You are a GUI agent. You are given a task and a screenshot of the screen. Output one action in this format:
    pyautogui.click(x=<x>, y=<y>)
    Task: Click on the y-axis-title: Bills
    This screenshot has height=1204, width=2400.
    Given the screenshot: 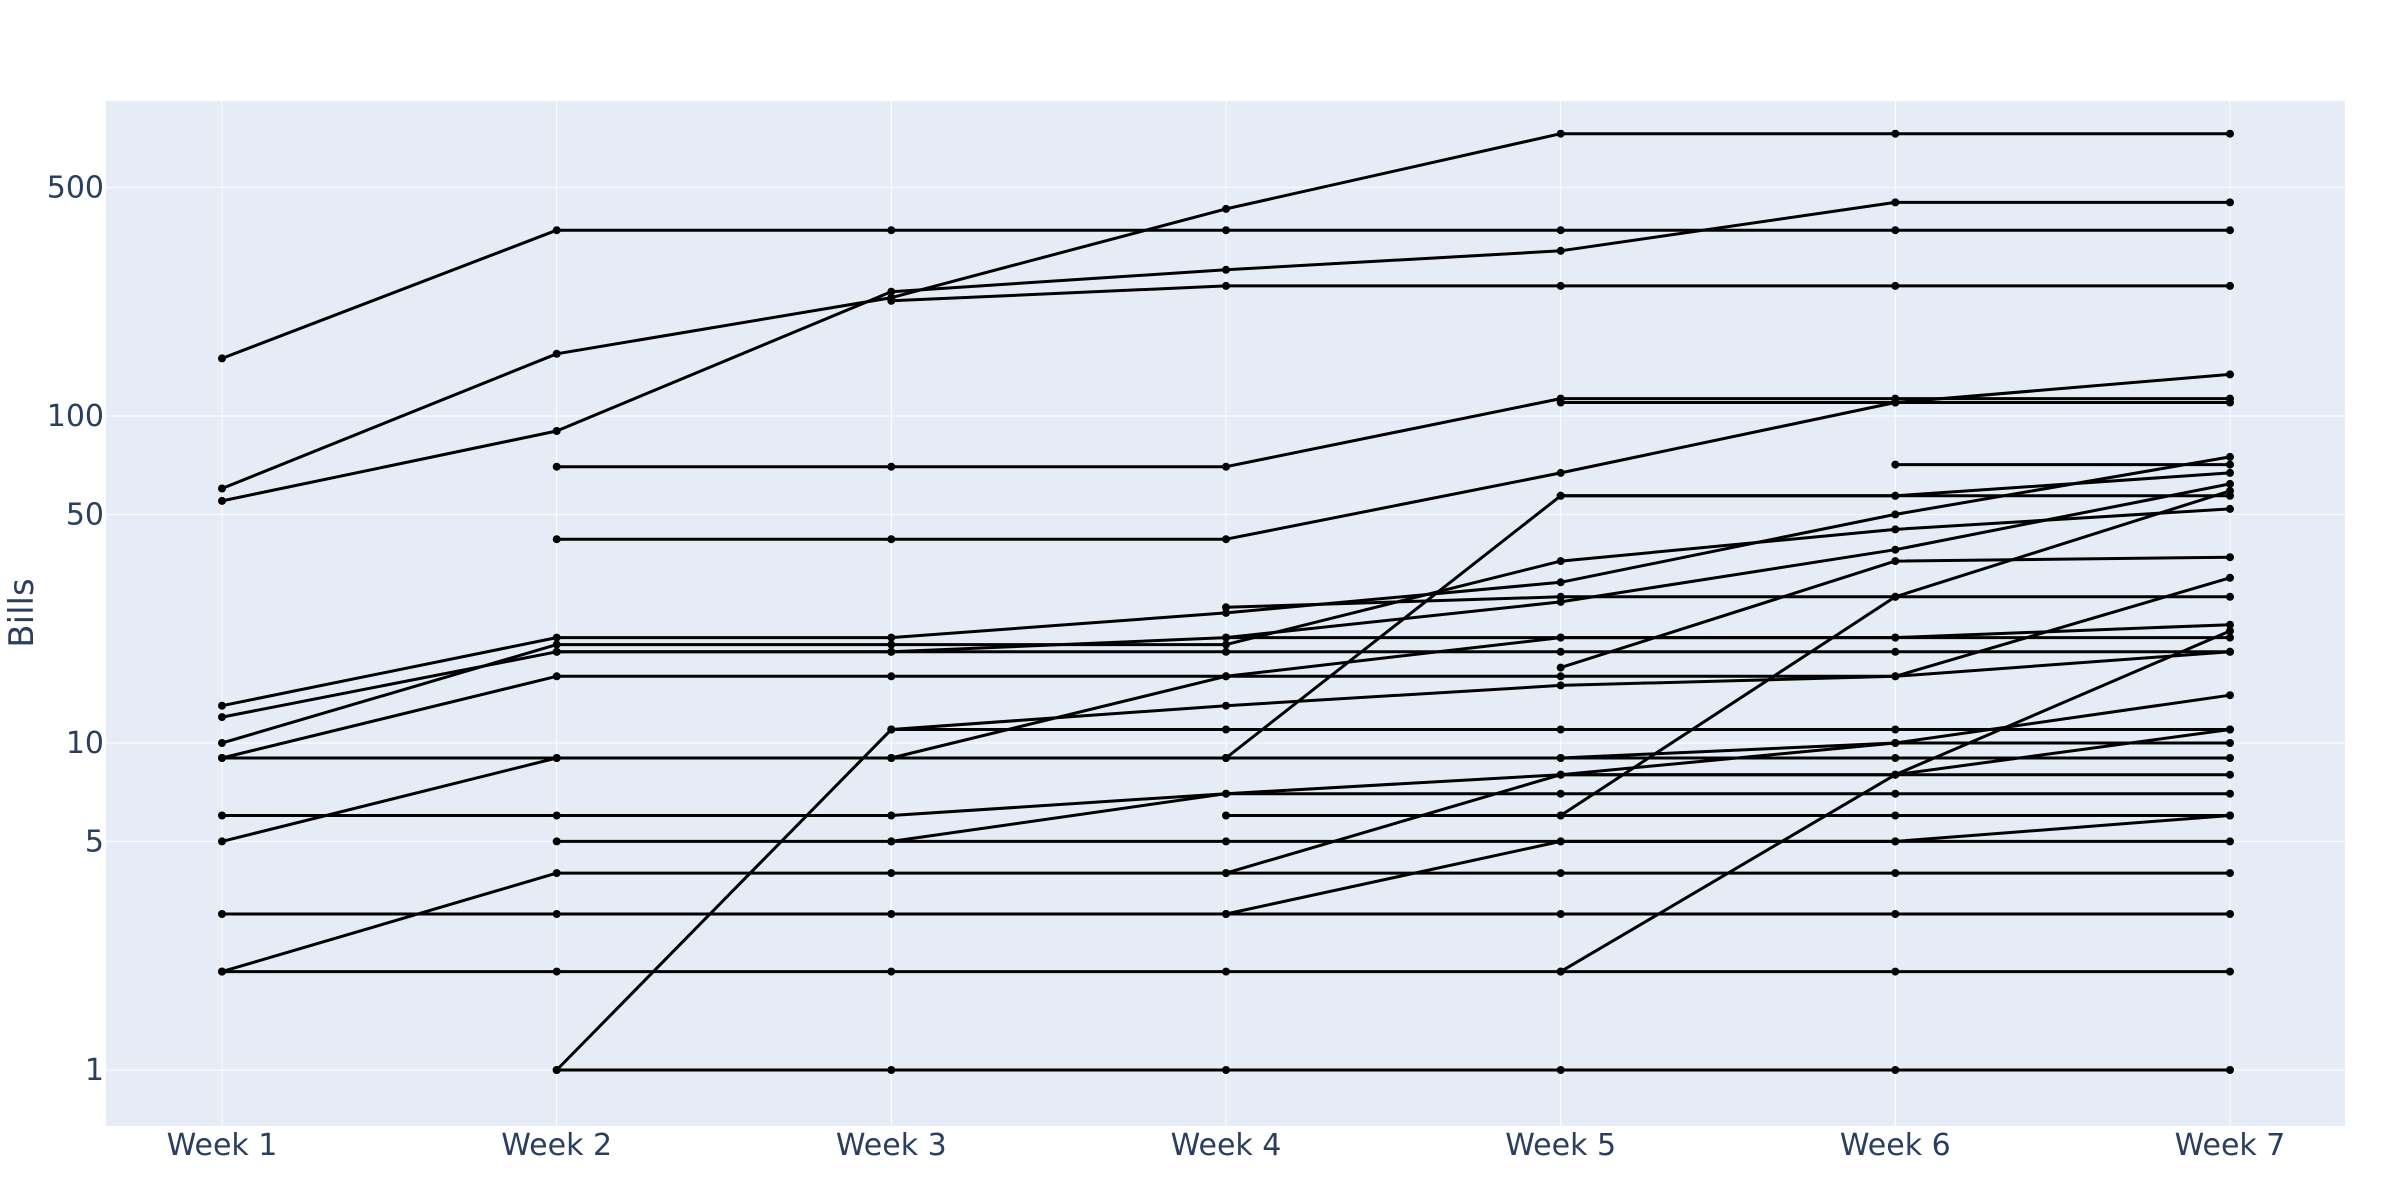 What is the action you would take?
    pyautogui.click(x=22, y=612)
    